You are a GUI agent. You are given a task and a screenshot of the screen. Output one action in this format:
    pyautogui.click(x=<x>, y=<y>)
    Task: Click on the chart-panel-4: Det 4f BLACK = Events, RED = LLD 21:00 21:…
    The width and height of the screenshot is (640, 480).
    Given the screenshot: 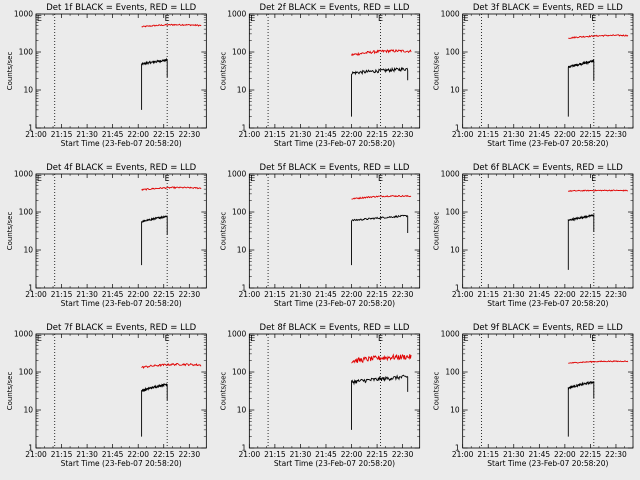 What is the action you would take?
    pyautogui.click(x=106, y=235)
    